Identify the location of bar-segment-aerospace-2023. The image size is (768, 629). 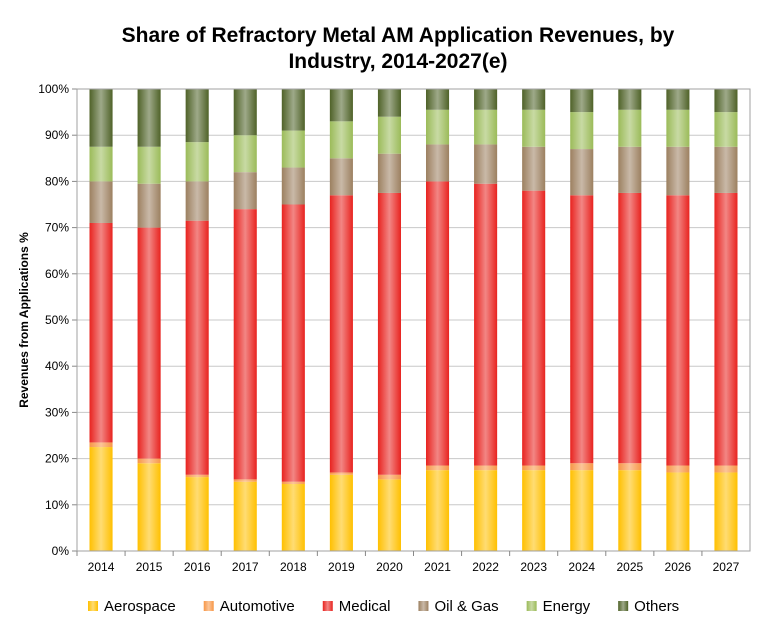
(534, 510).